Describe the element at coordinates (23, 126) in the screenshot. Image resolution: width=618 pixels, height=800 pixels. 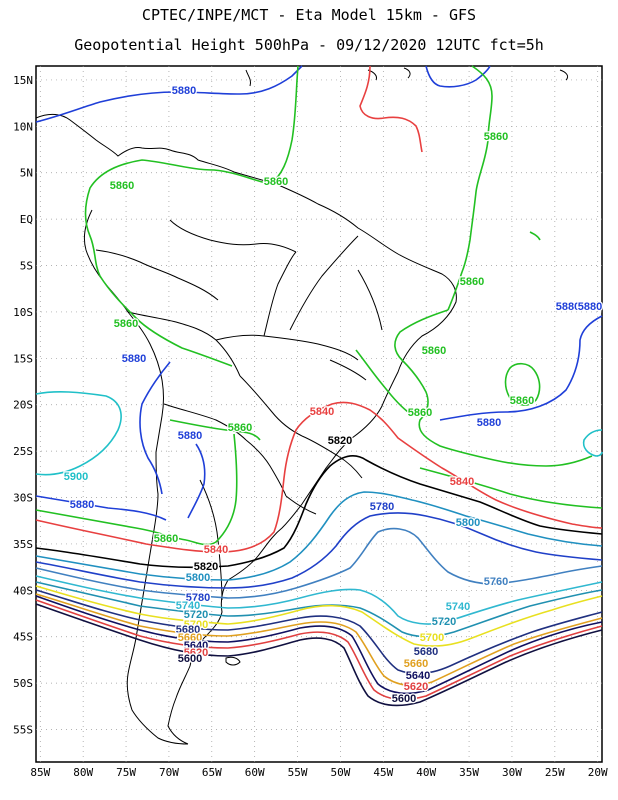
I see `lat-tick-label: 10N` at that location.